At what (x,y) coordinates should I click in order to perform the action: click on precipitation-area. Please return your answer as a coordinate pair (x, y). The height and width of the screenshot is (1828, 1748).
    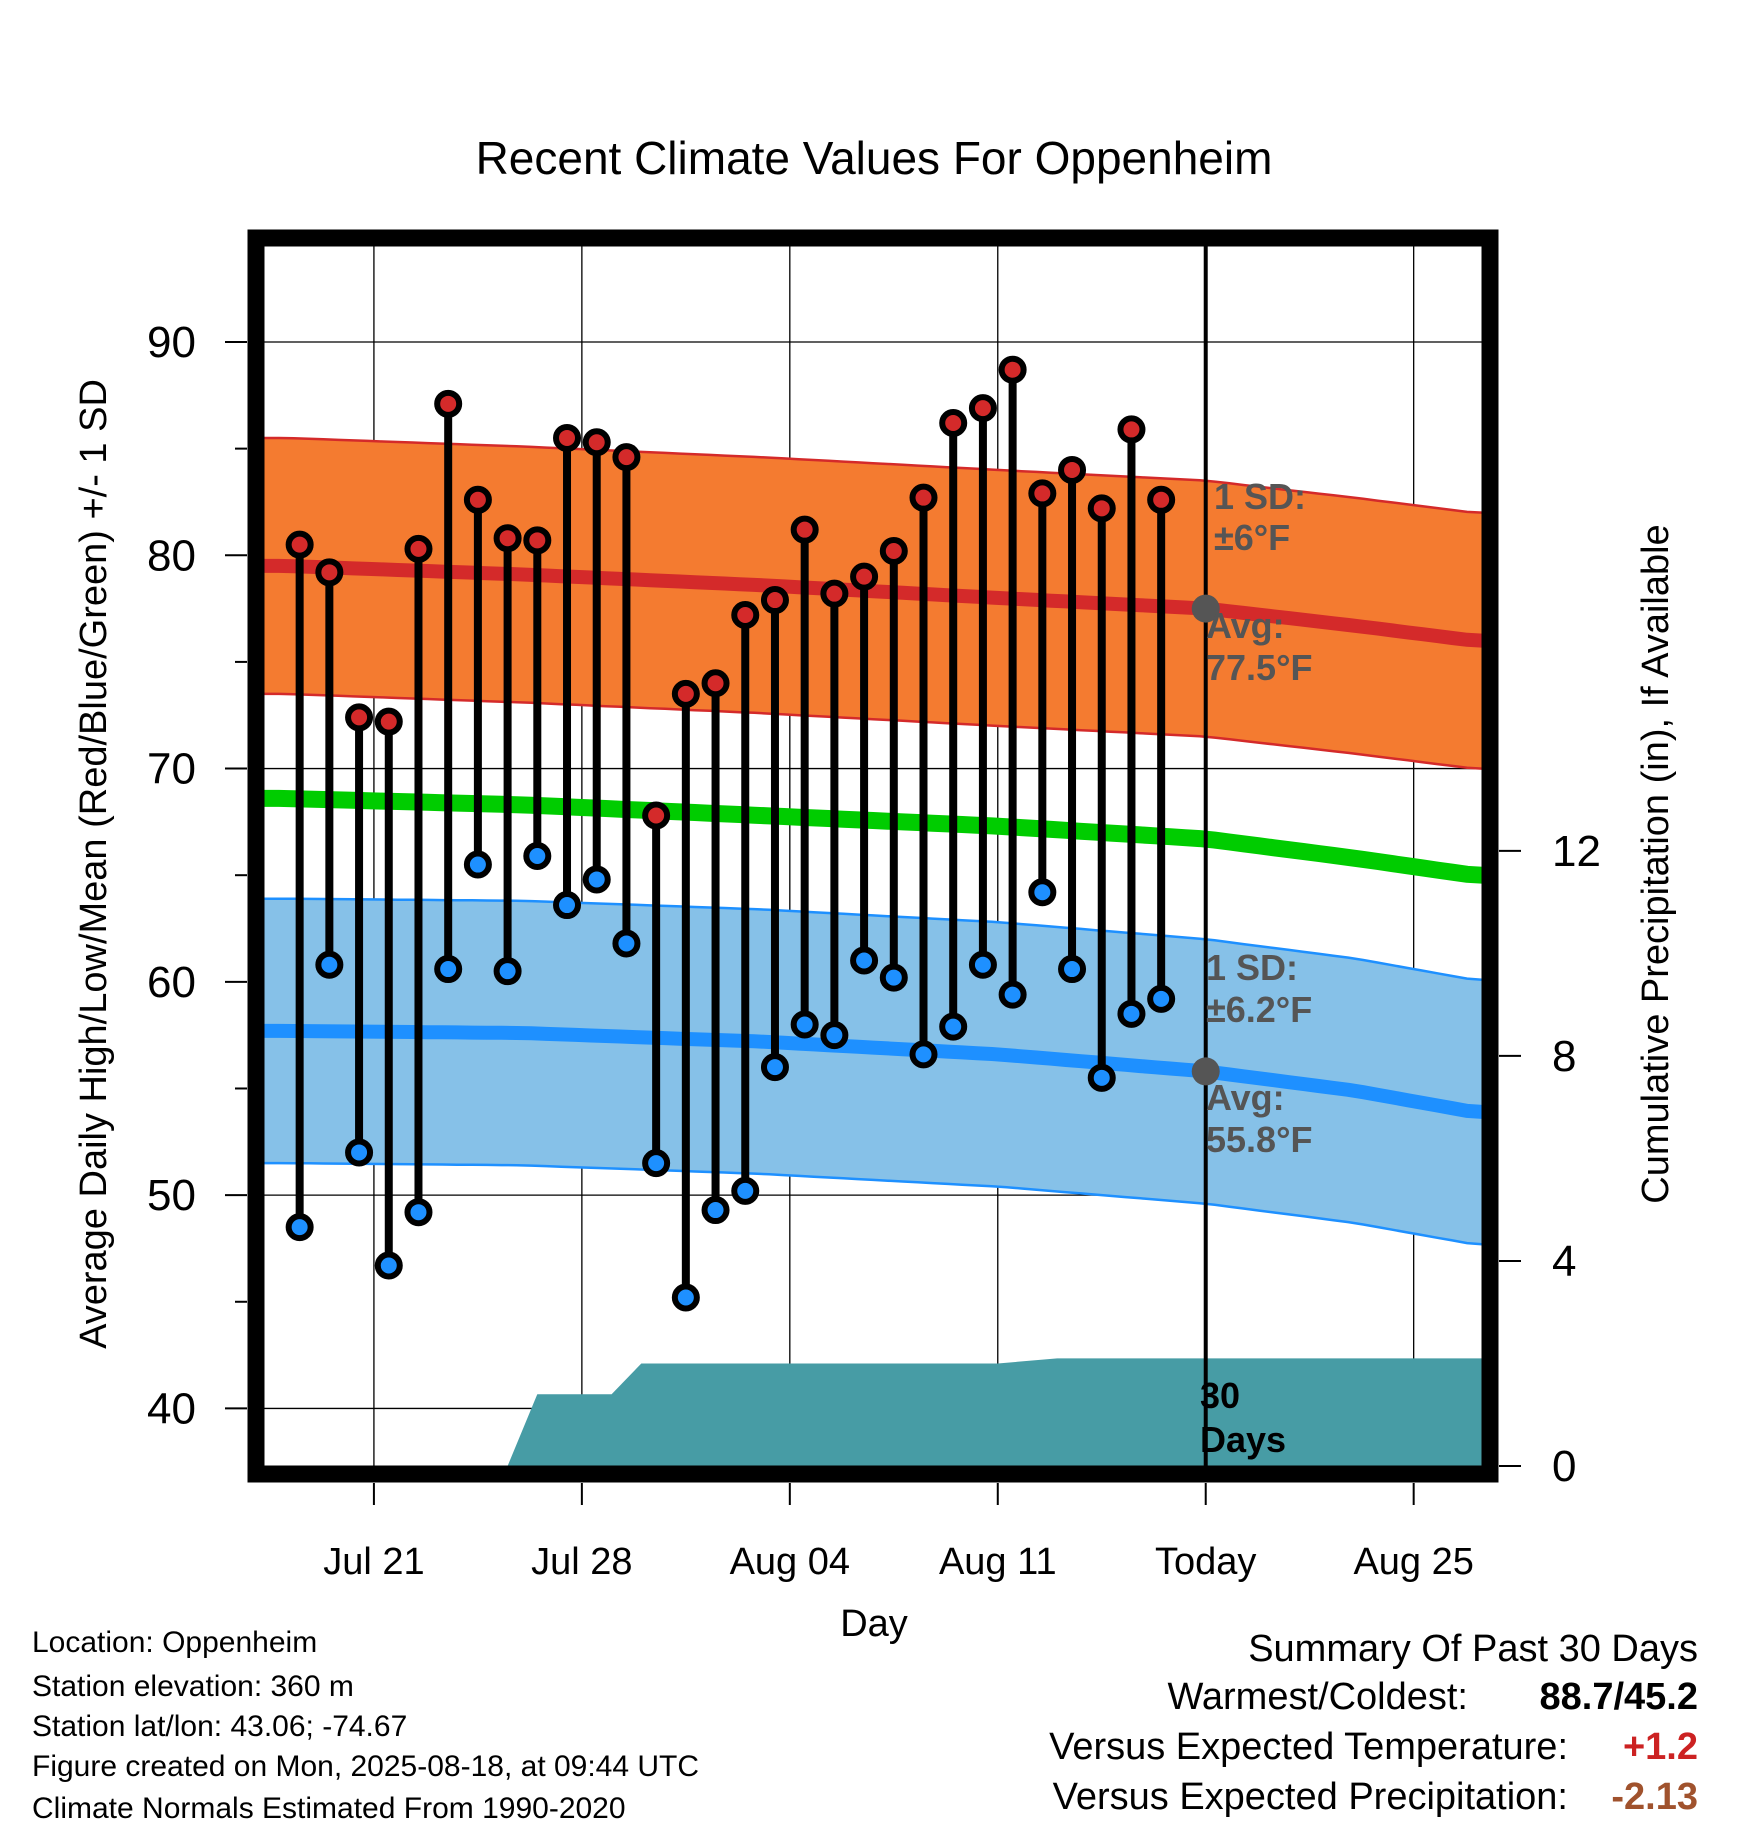
    Looking at the image, I should click on (873, 1412).